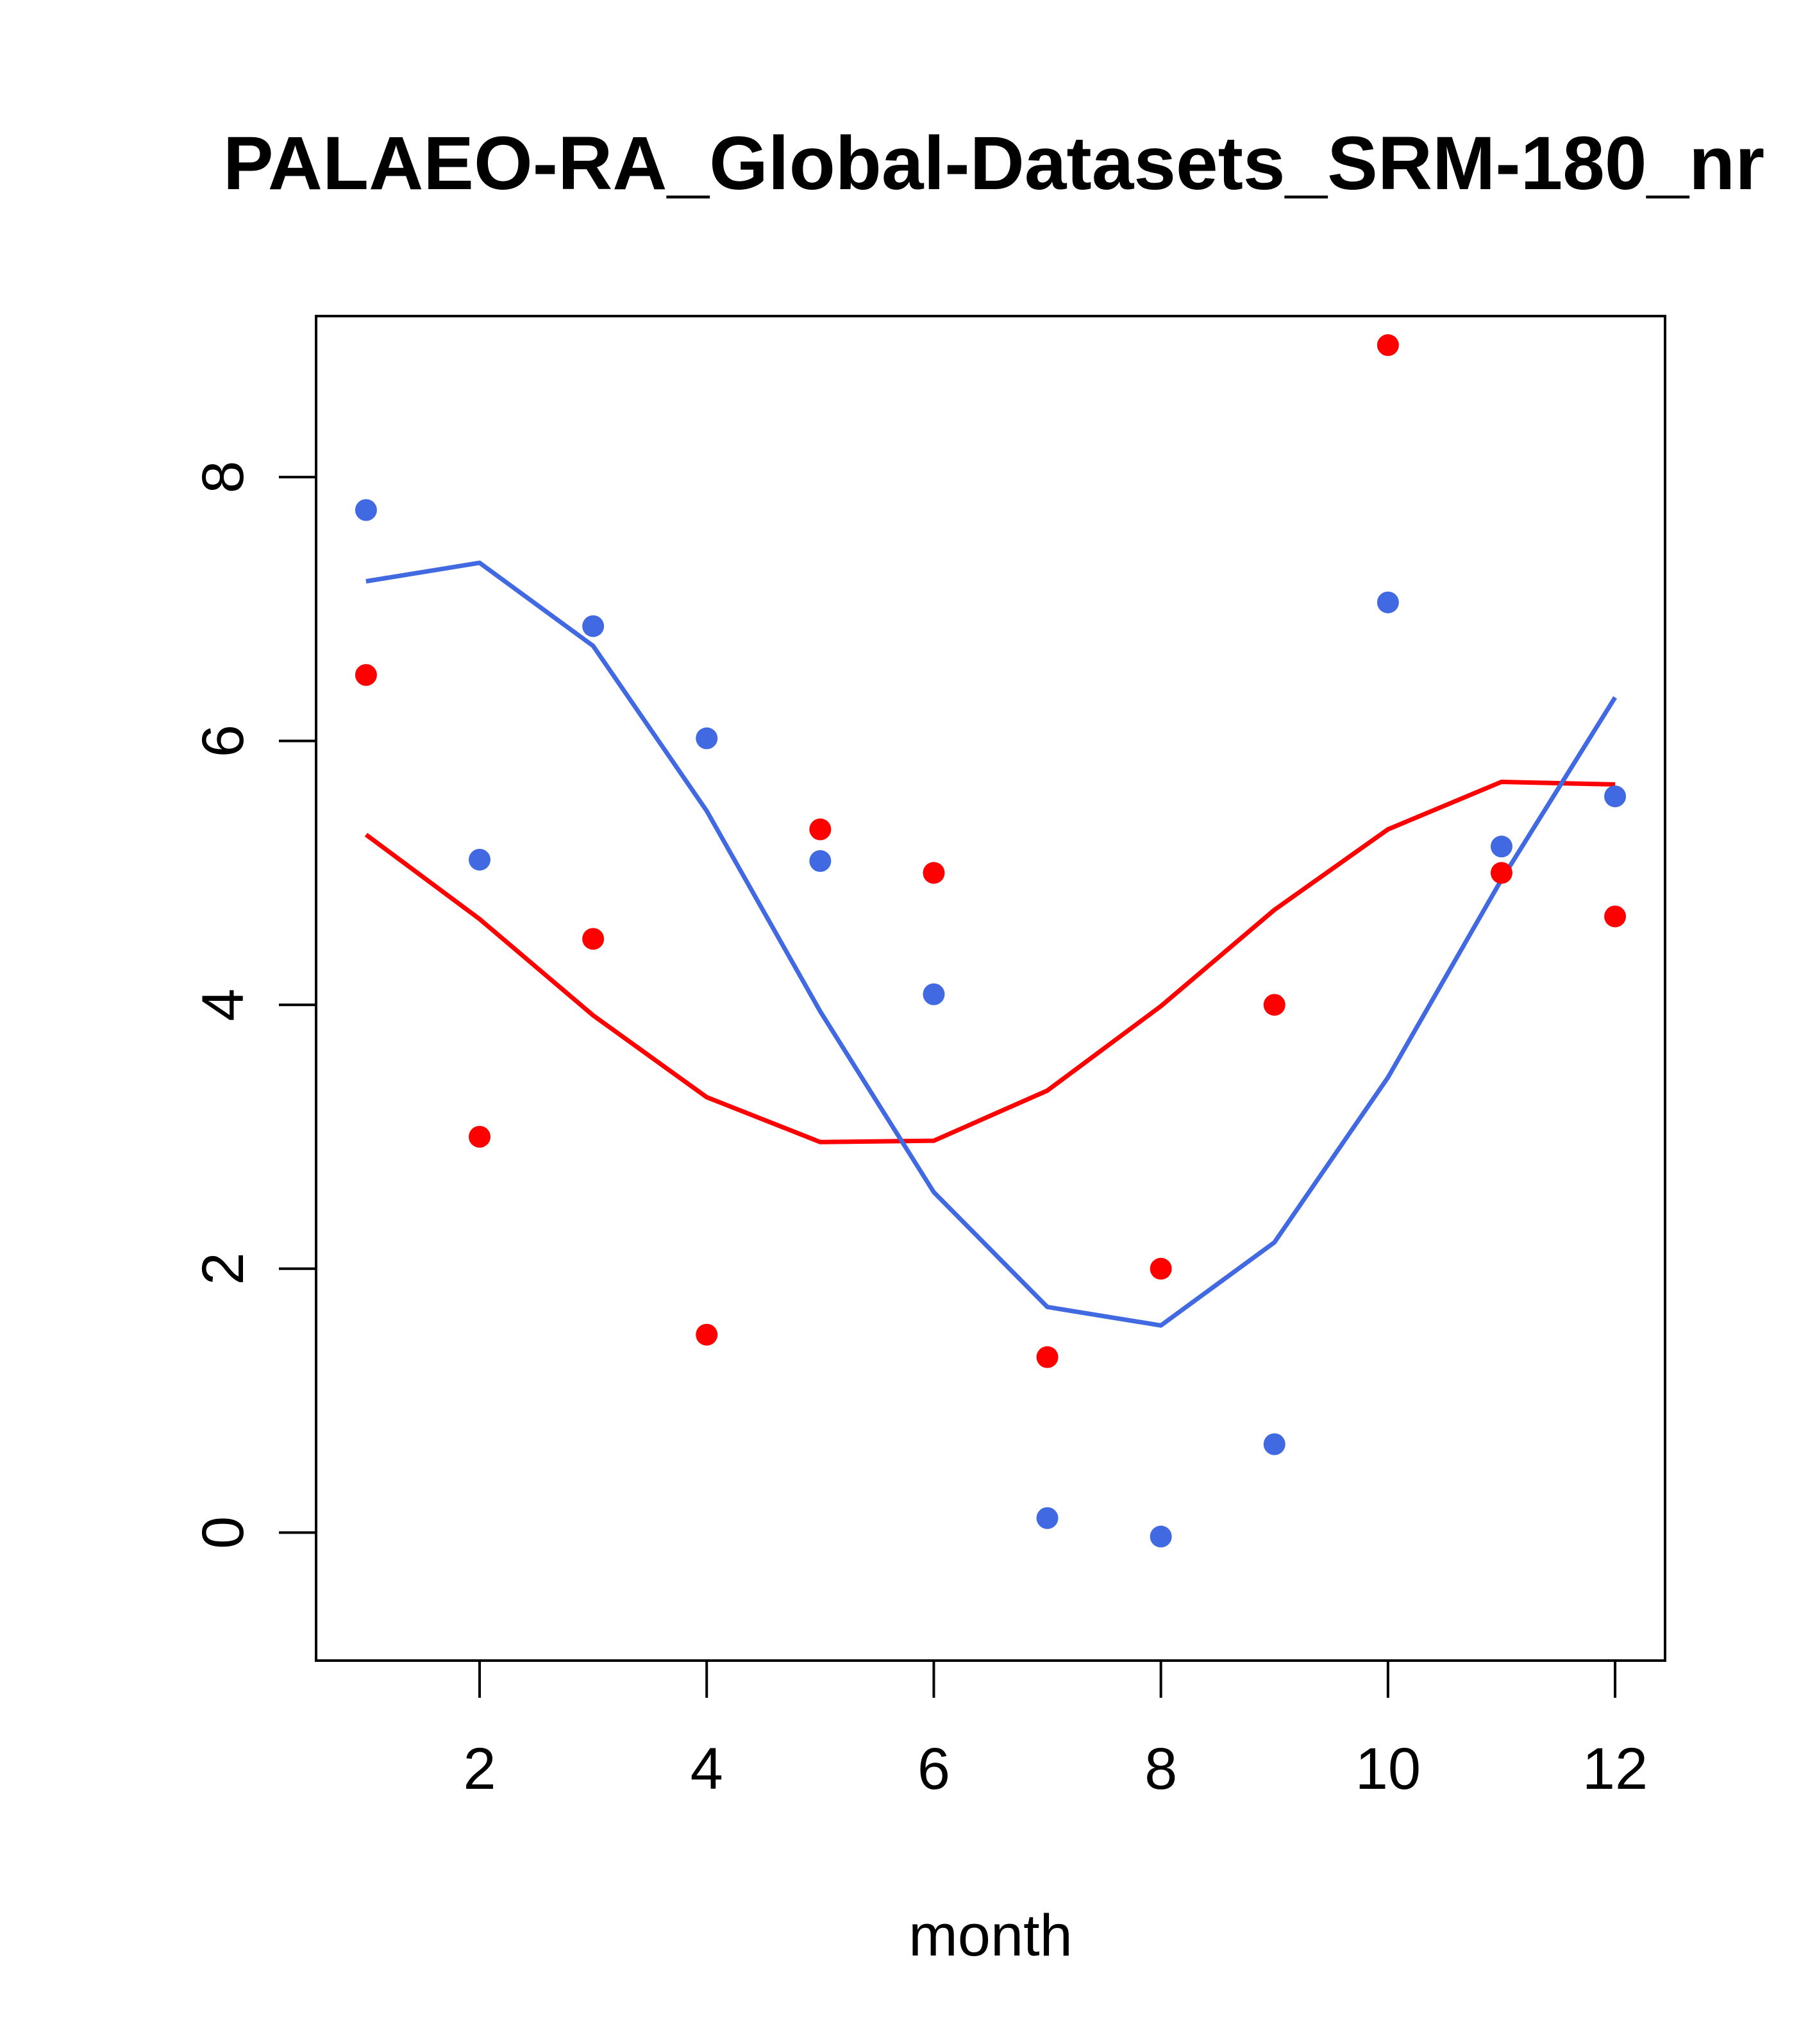  Describe the element at coordinates (223, 477) in the screenshot. I see `y-tick-label-8: 8` at that location.